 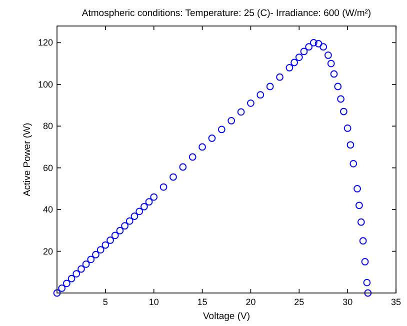 I want to click on y-tick-label: 80, so click(x=47, y=126).